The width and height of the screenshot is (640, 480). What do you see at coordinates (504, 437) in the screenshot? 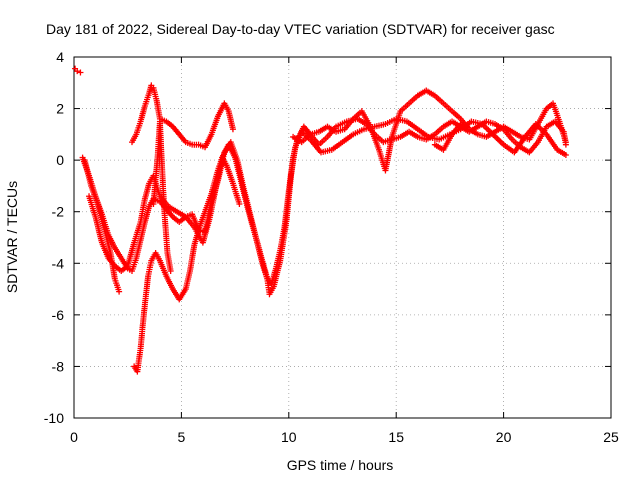
I see `x-tick-label: 20` at bounding box center [504, 437].